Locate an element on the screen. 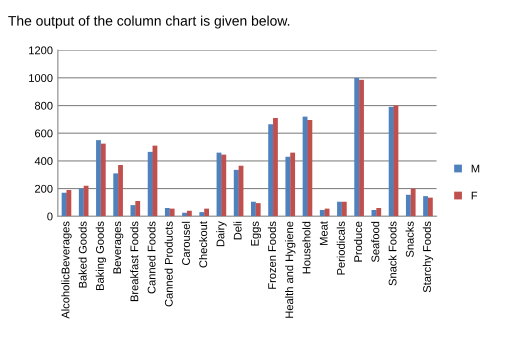 The image size is (526, 346). y-tick-label: 1000 is located at coordinates (41, 78).